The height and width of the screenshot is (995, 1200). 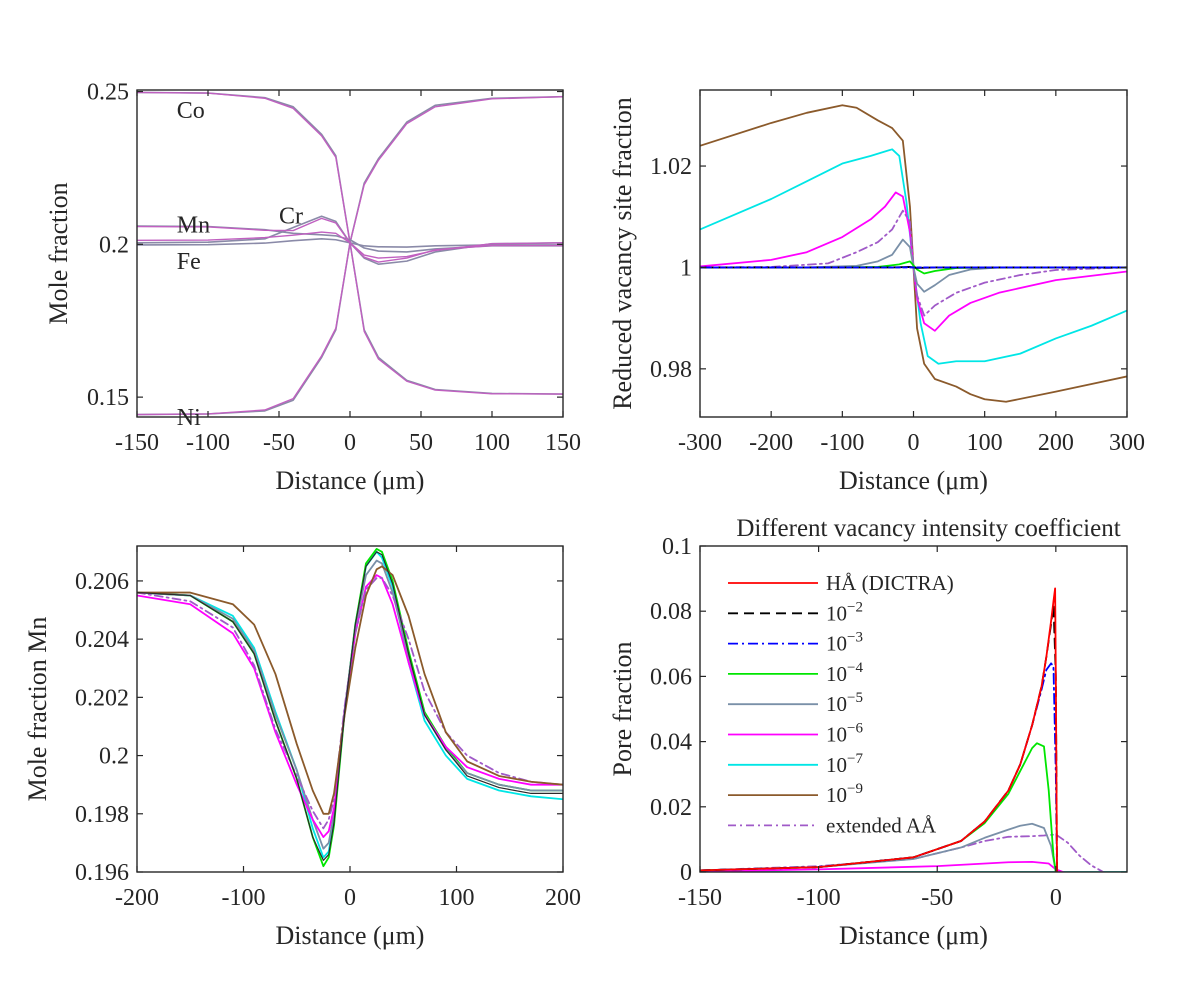 I want to click on legend-entry-label: 10−5, so click(x=844, y=703).